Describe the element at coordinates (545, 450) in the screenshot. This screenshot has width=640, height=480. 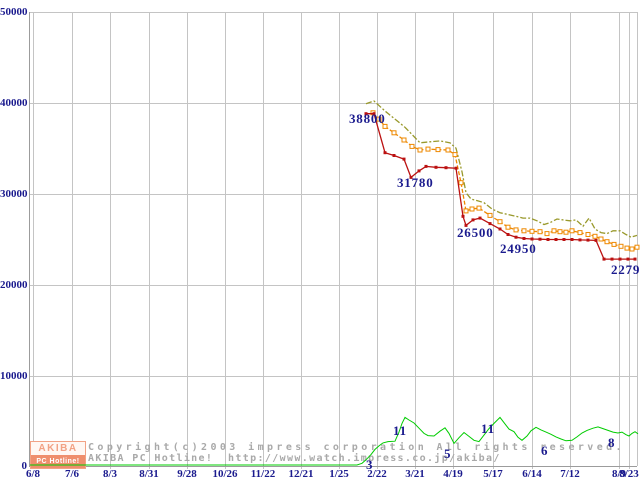
I see `data-label: 6` at that location.